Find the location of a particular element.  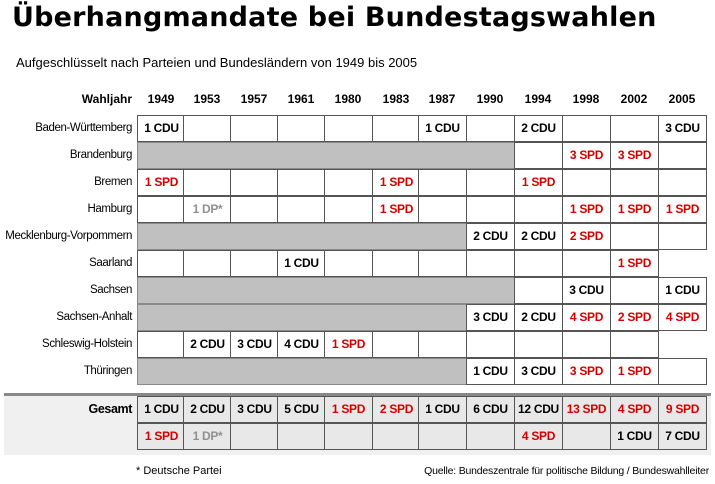

year-header: 1961 is located at coordinates (301, 99).